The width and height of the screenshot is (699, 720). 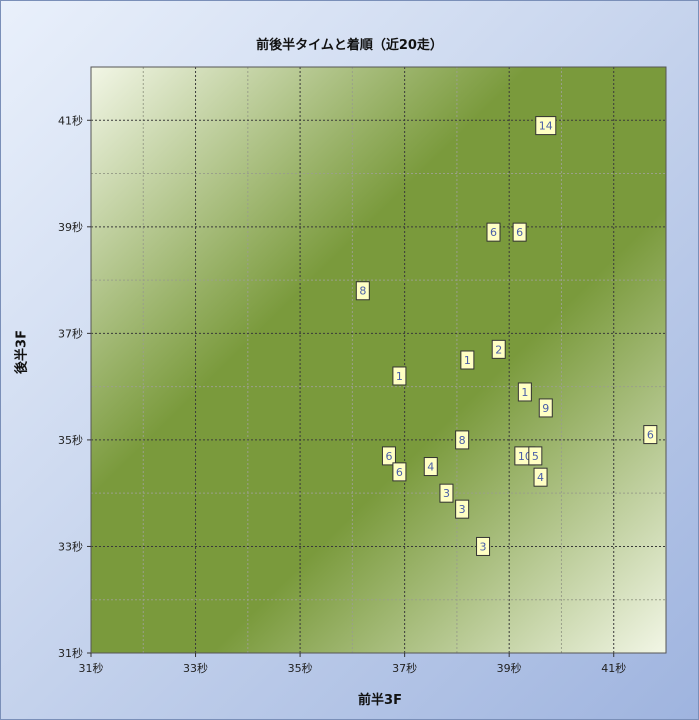 What do you see at coordinates (70, 120) in the screenshot?
I see `y-tick-label: 41秒` at bounding box center [70, 120].